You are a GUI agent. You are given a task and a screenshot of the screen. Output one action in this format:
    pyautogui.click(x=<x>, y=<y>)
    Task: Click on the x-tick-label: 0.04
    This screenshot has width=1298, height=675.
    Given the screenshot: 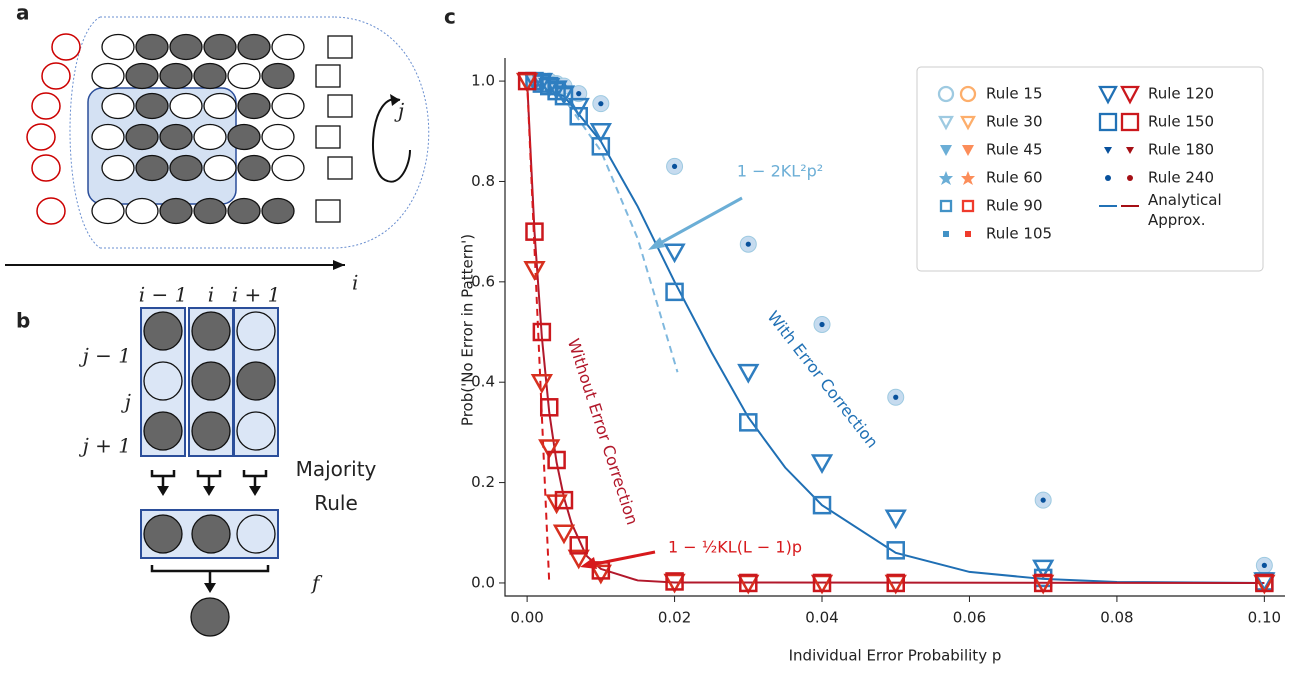 What is the action you would take?
    pyautogui.click(x=821, y=618)
    